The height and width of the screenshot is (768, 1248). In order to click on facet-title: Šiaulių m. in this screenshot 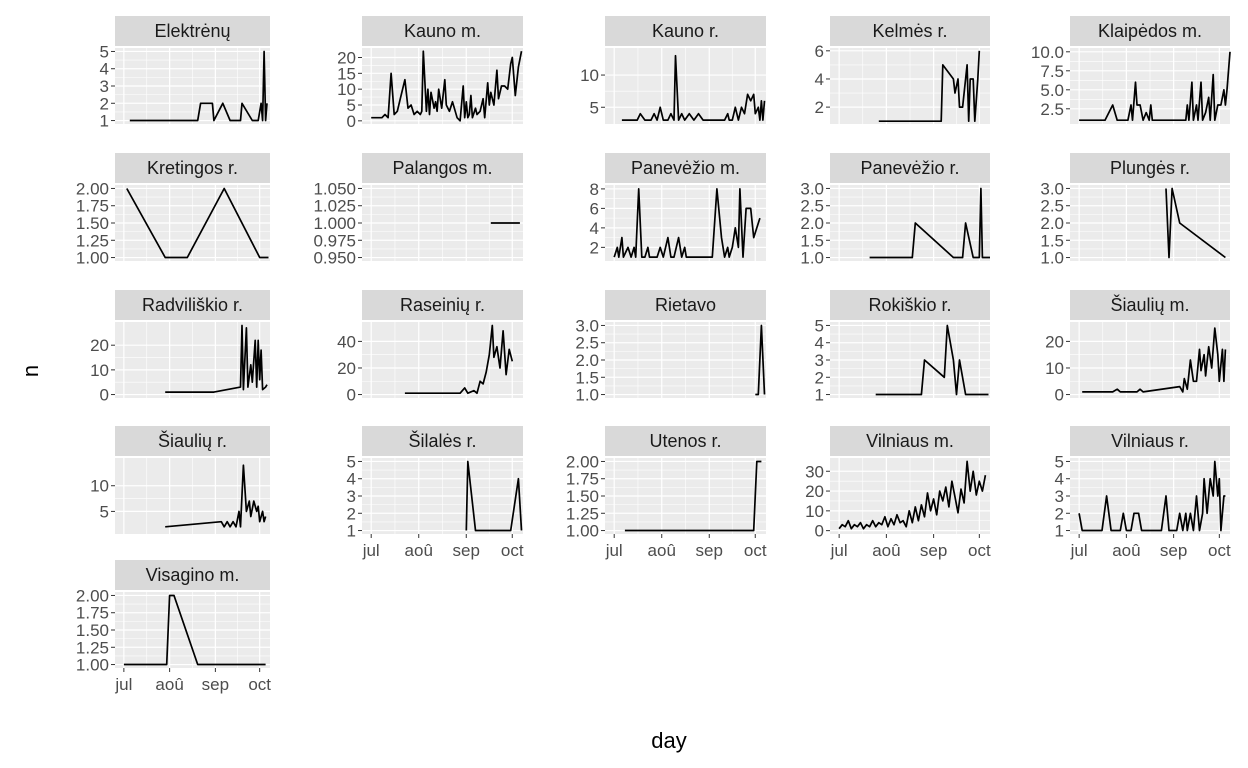, I will do `click(1149, 304)`.